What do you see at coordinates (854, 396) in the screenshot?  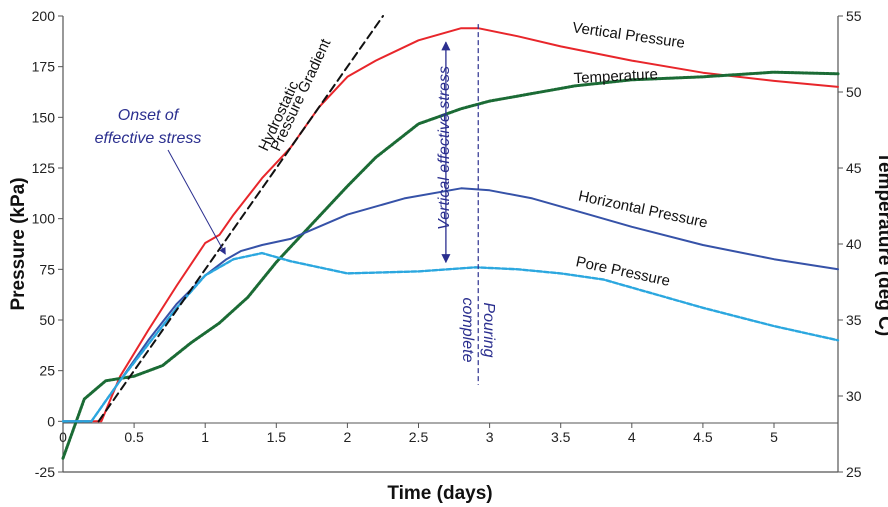 I see `y2-tick-label: 30` at bounding box center [854, 396].